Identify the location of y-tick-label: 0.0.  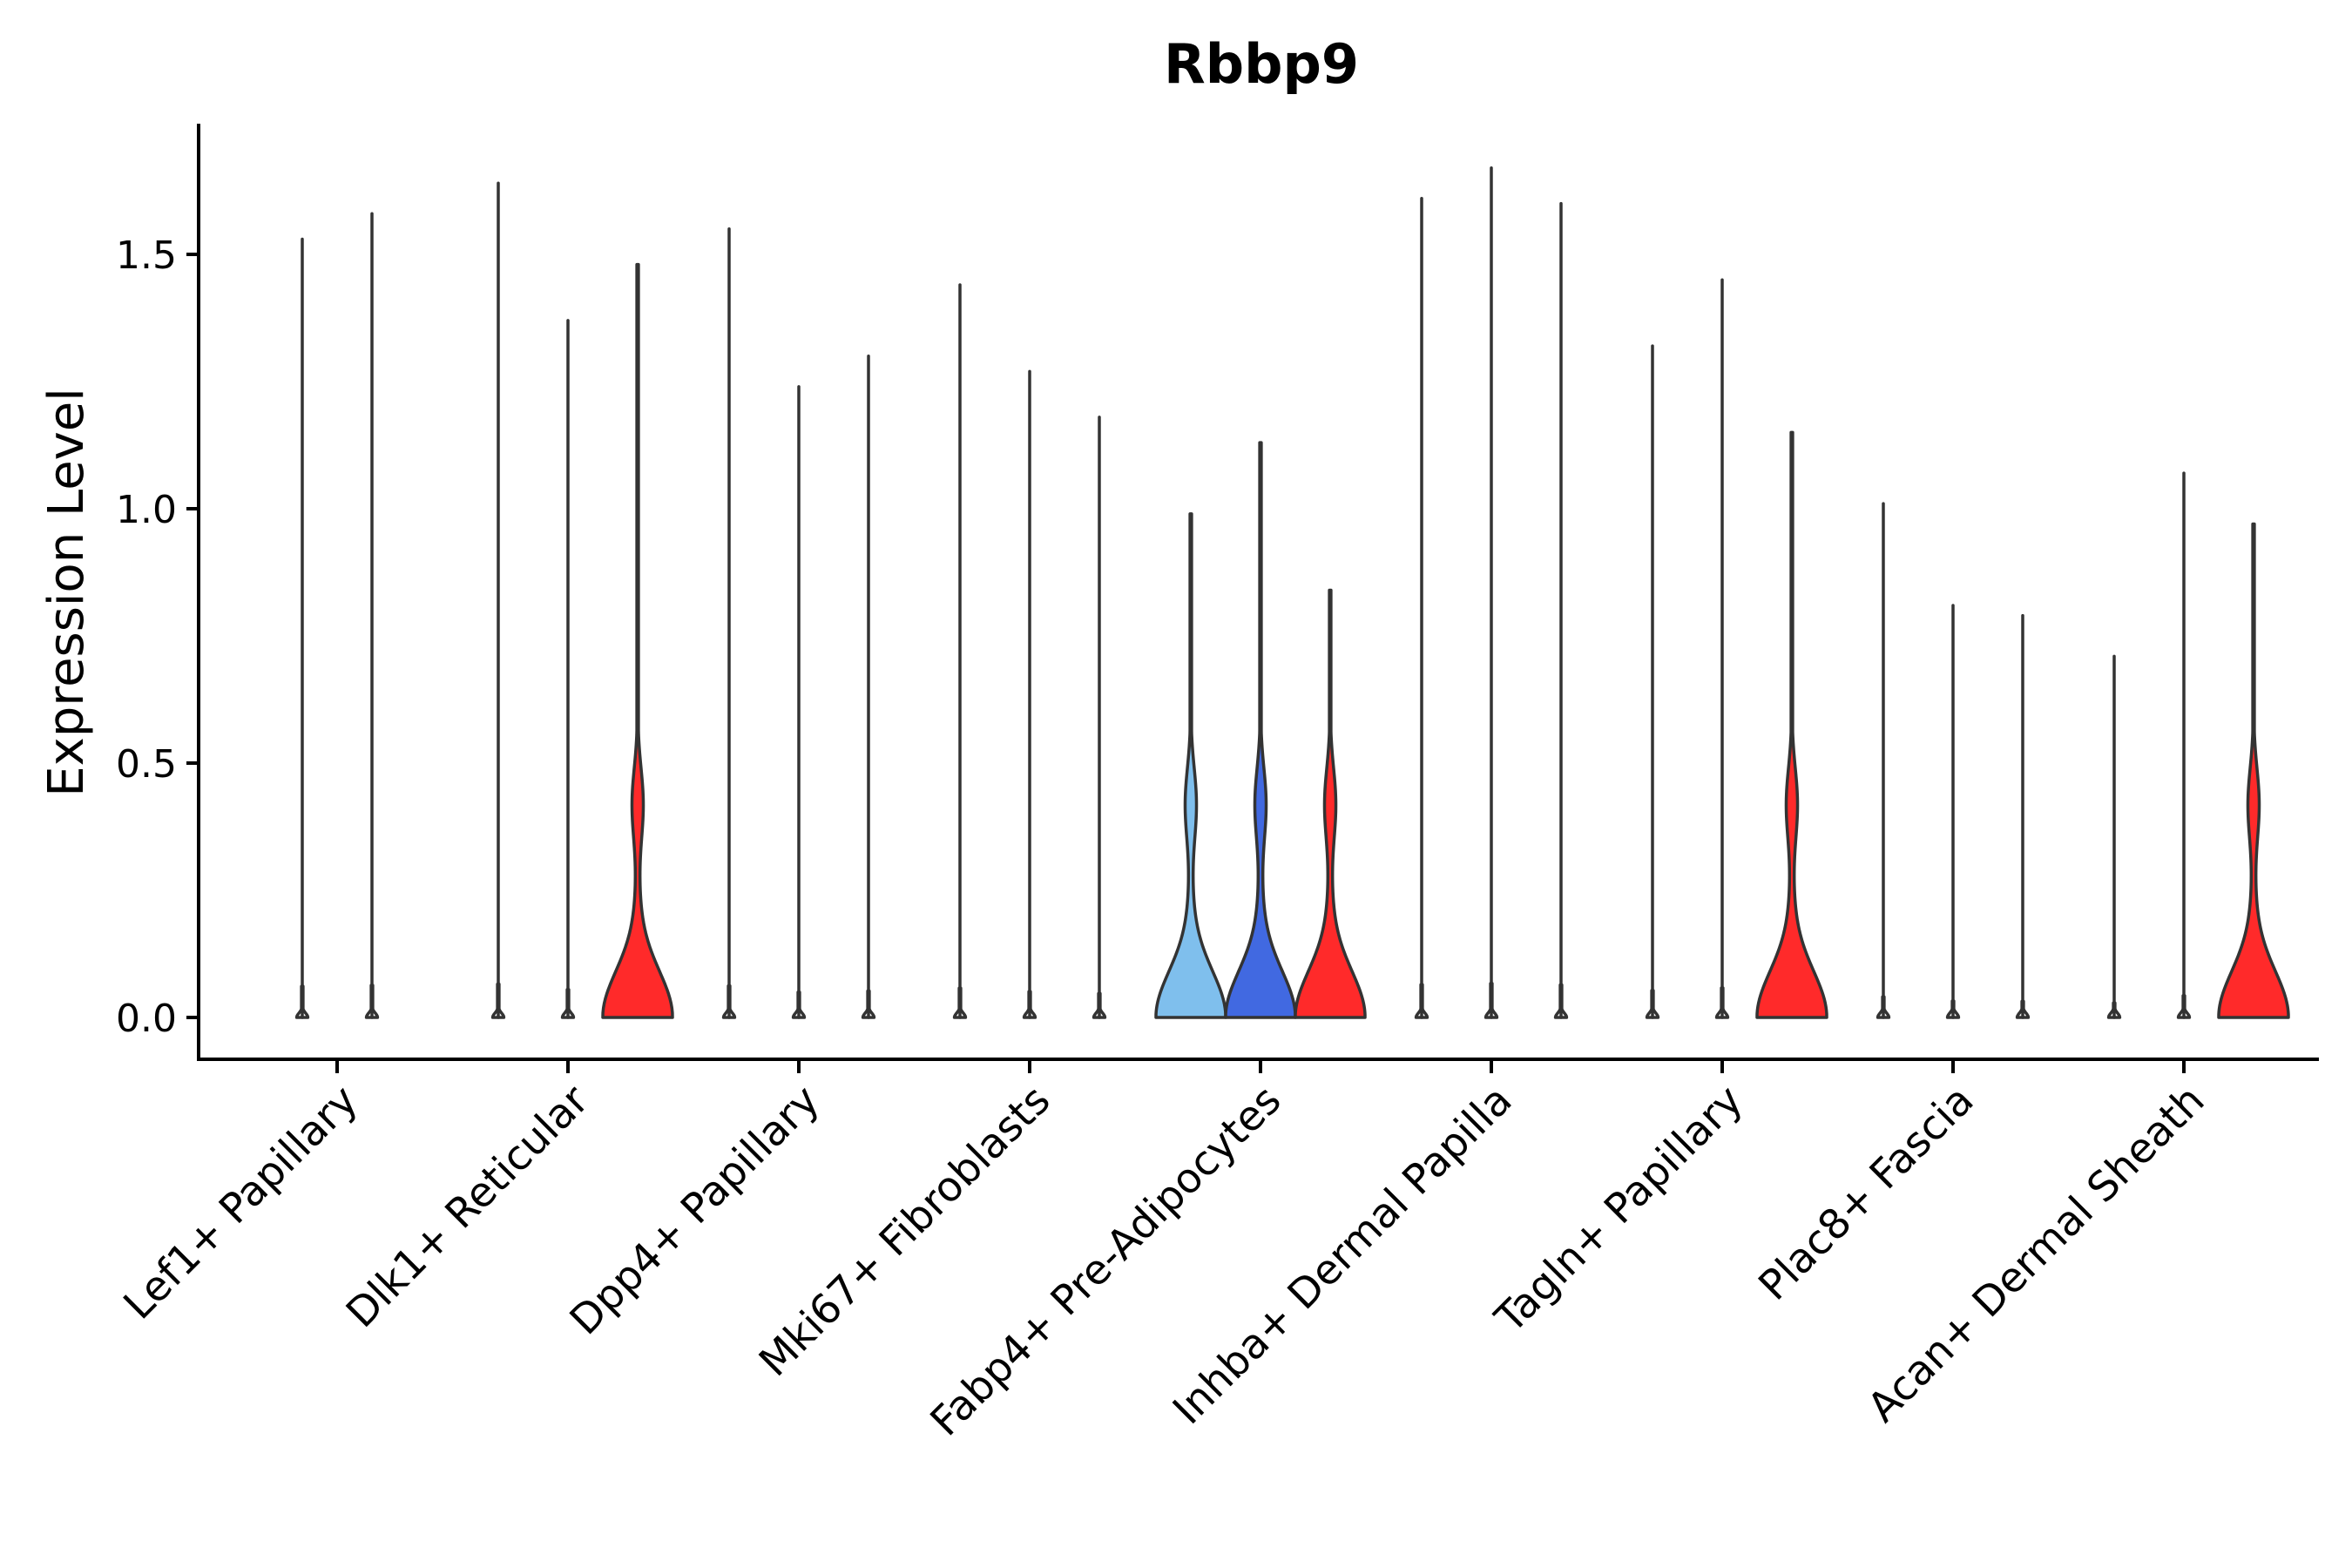
(146, 1019).